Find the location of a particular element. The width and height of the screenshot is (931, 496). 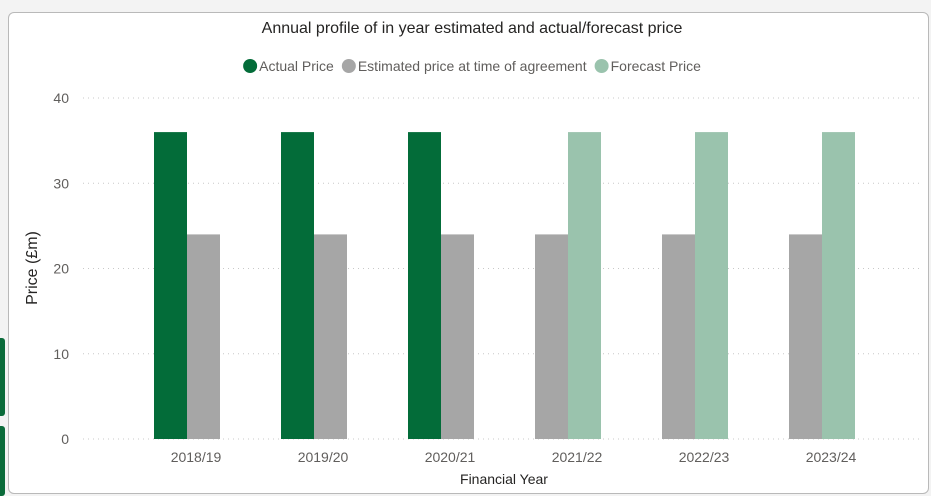

y-tick-label: 40 is located at coordinates (61, 98).